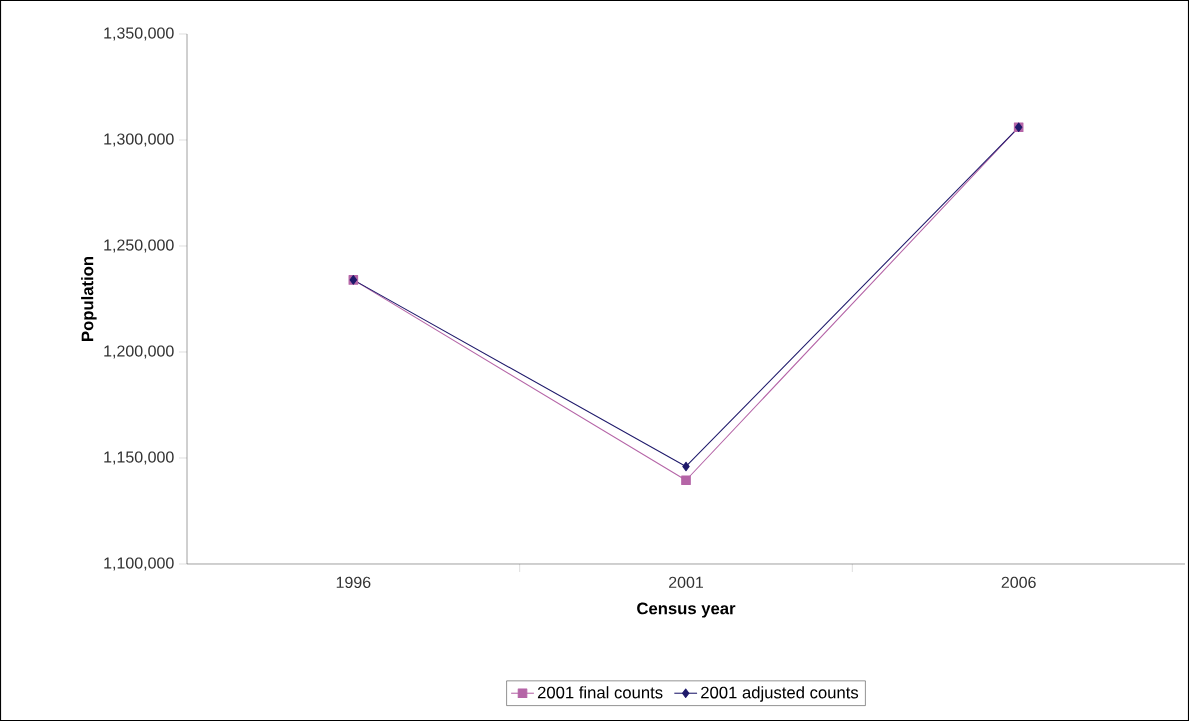  Describe the element at coordinates (139, 352) in the screenshot. I see `y-tick-label: 1,200,000` at that location.